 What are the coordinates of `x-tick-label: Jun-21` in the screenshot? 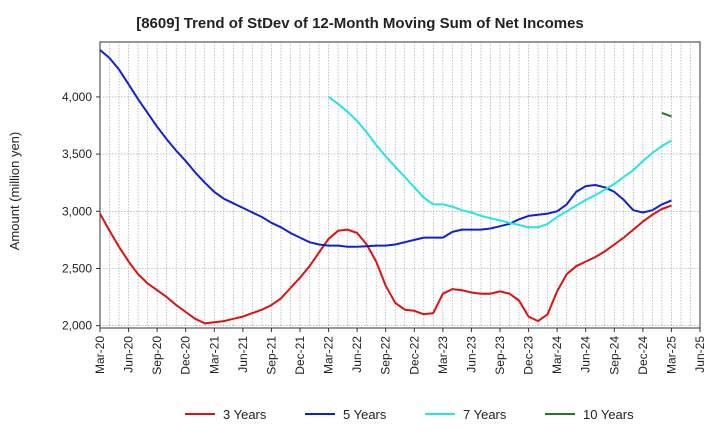 It's located at (243, 354).